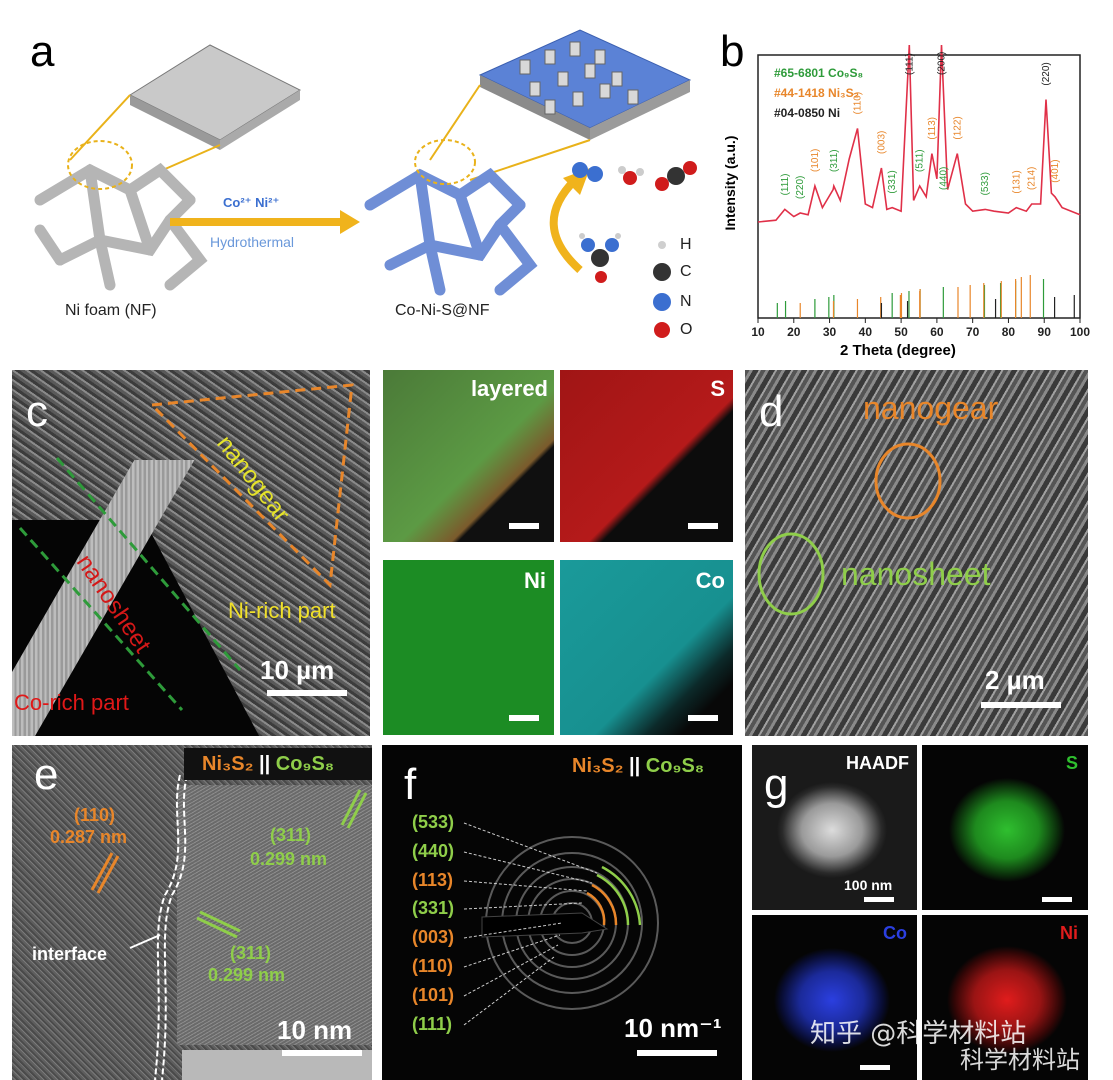 This screenshot has height=1080, width=1113. I want to click on co-ni-s-plate, so click(585, 84).